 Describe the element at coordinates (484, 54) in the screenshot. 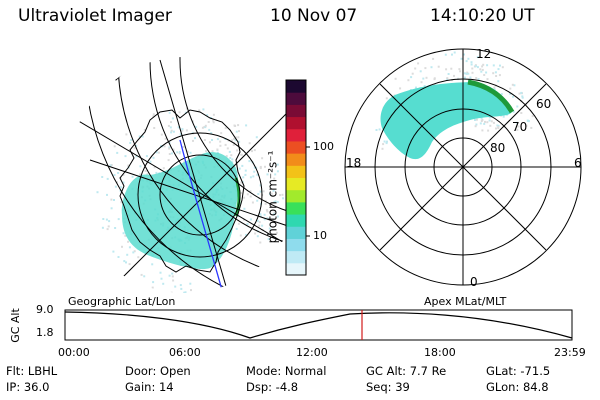

I see `mlt-label-12: 12` at that location.